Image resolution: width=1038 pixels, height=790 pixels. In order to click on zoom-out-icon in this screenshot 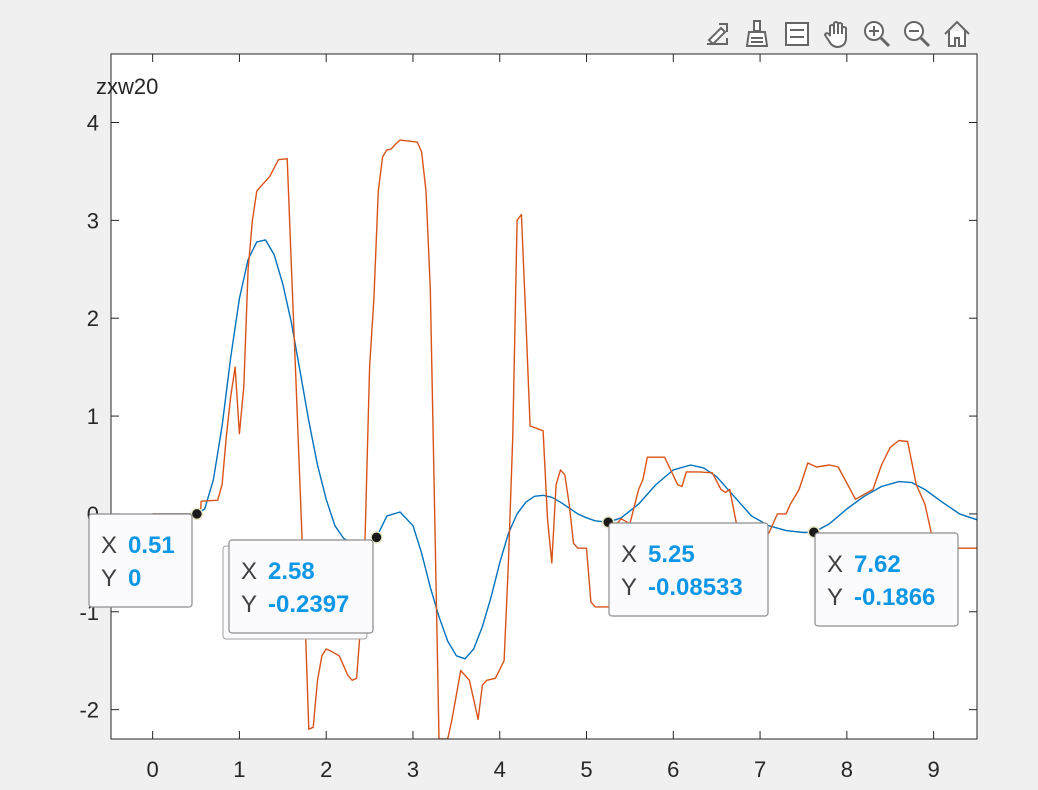, I will do `click(917, 34)`.